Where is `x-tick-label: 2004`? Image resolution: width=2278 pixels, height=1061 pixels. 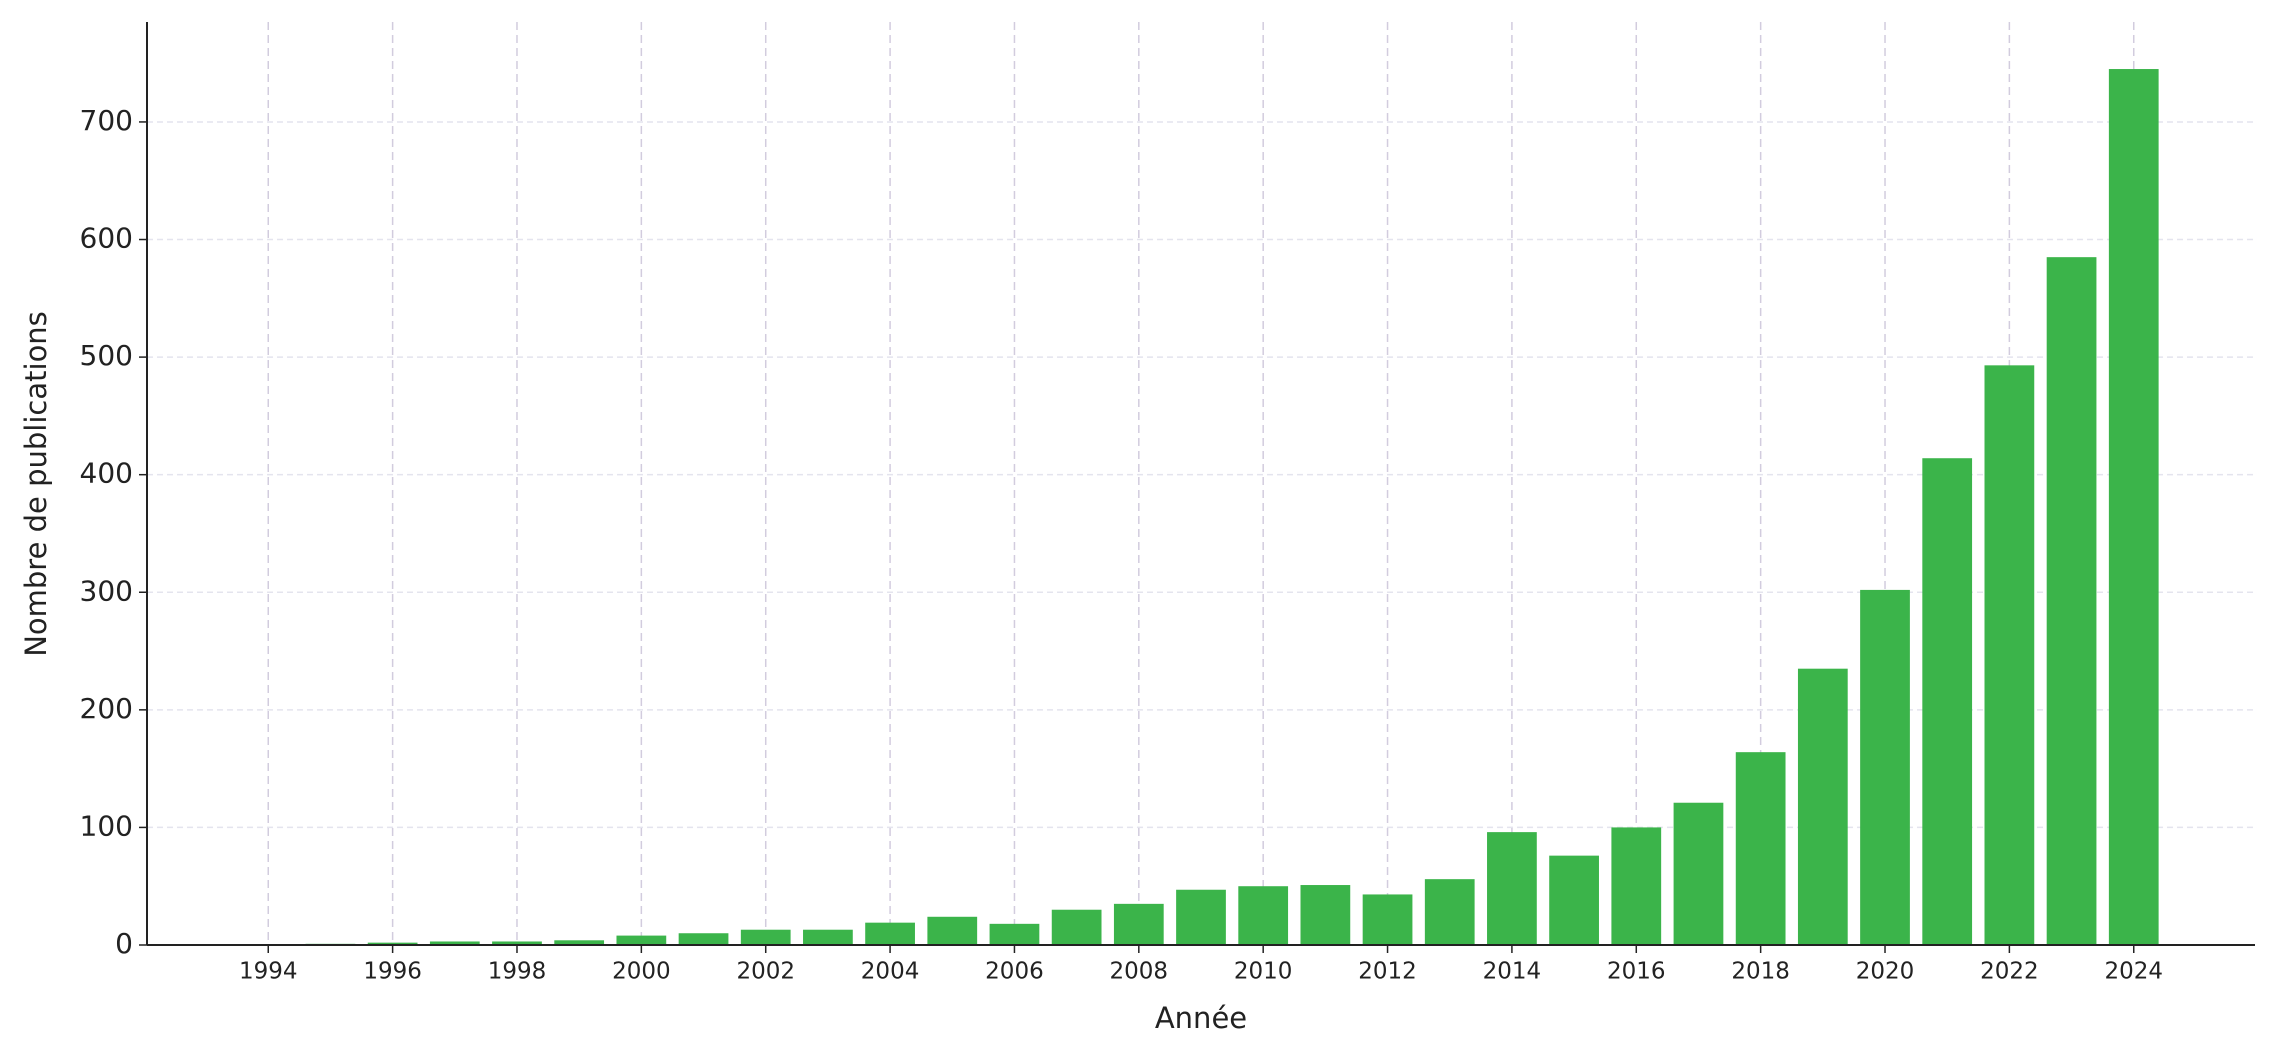
x-tick-label: 2004 is located at coordinates (890, 972).